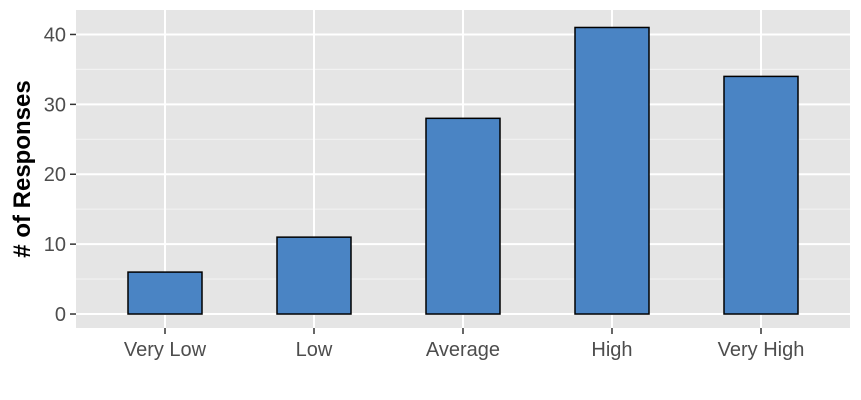 This screenshot has width=861, height=400. I want to click on y-tick-label: 40, so click(55, 35).